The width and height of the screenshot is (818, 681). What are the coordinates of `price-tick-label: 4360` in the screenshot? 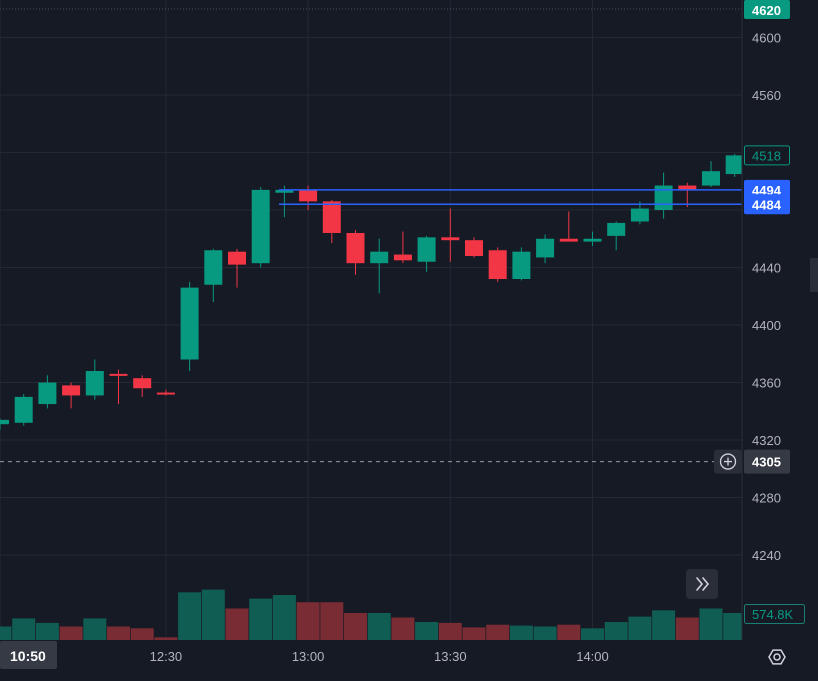 It's located at (766, 383).